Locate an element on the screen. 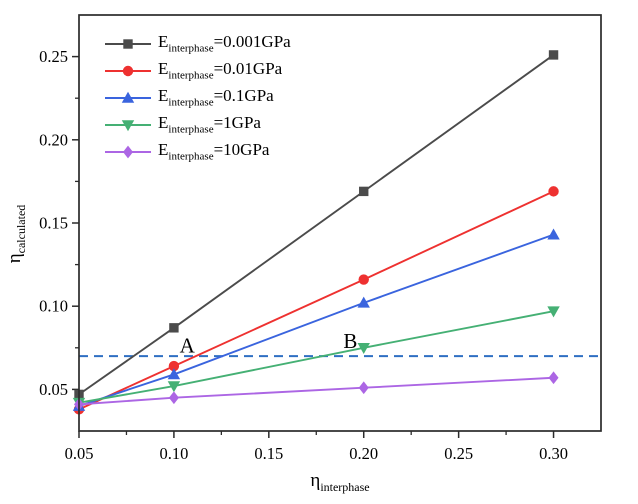 The image size is (638, 504). diamond-marker-icon is located at coordinates (128, 151).